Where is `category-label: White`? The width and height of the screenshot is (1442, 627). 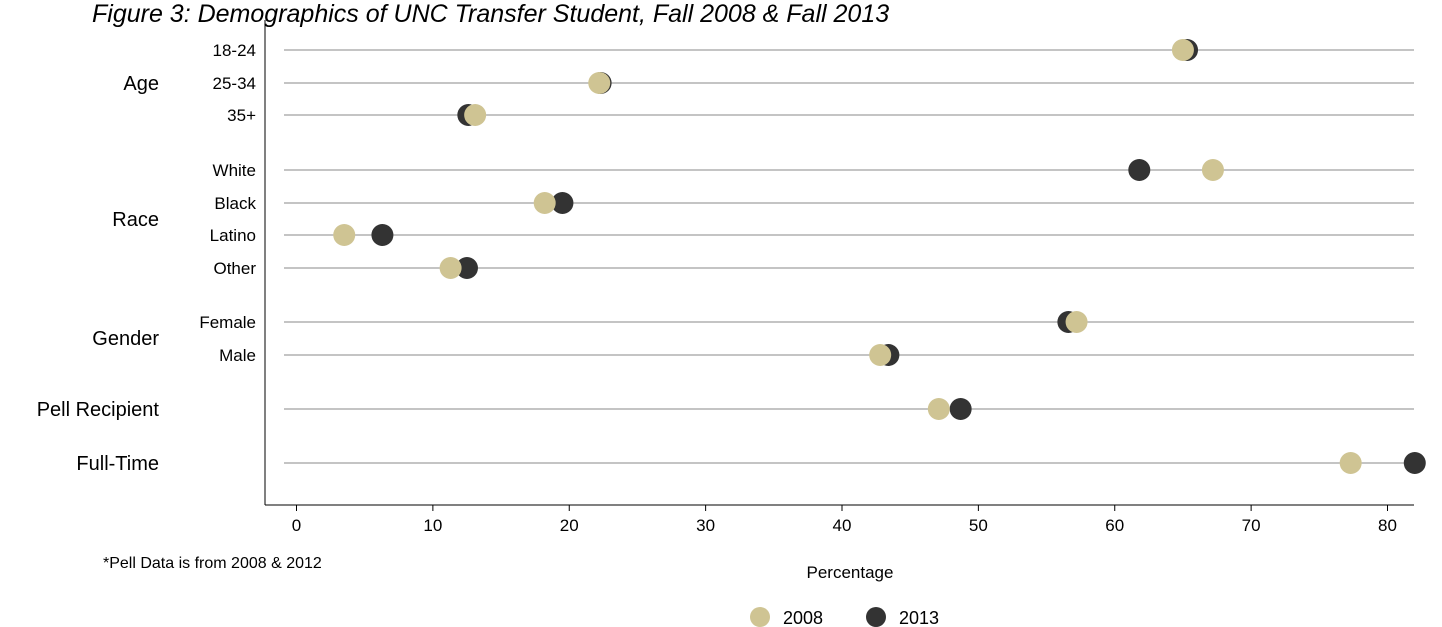
category-label: White is located at coordinates (234, 170).